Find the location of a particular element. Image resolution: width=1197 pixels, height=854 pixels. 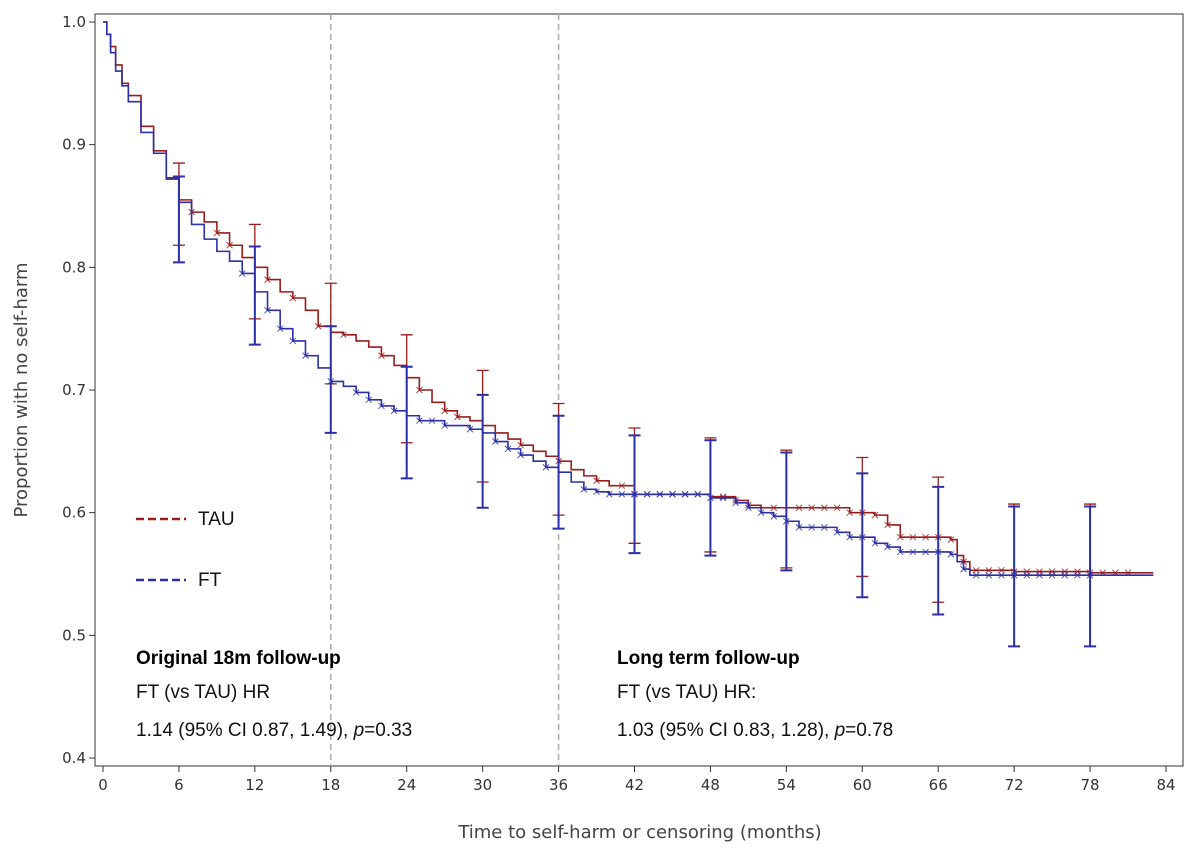

x-tick-label-0: 0 is located at coordinates (103, 785).